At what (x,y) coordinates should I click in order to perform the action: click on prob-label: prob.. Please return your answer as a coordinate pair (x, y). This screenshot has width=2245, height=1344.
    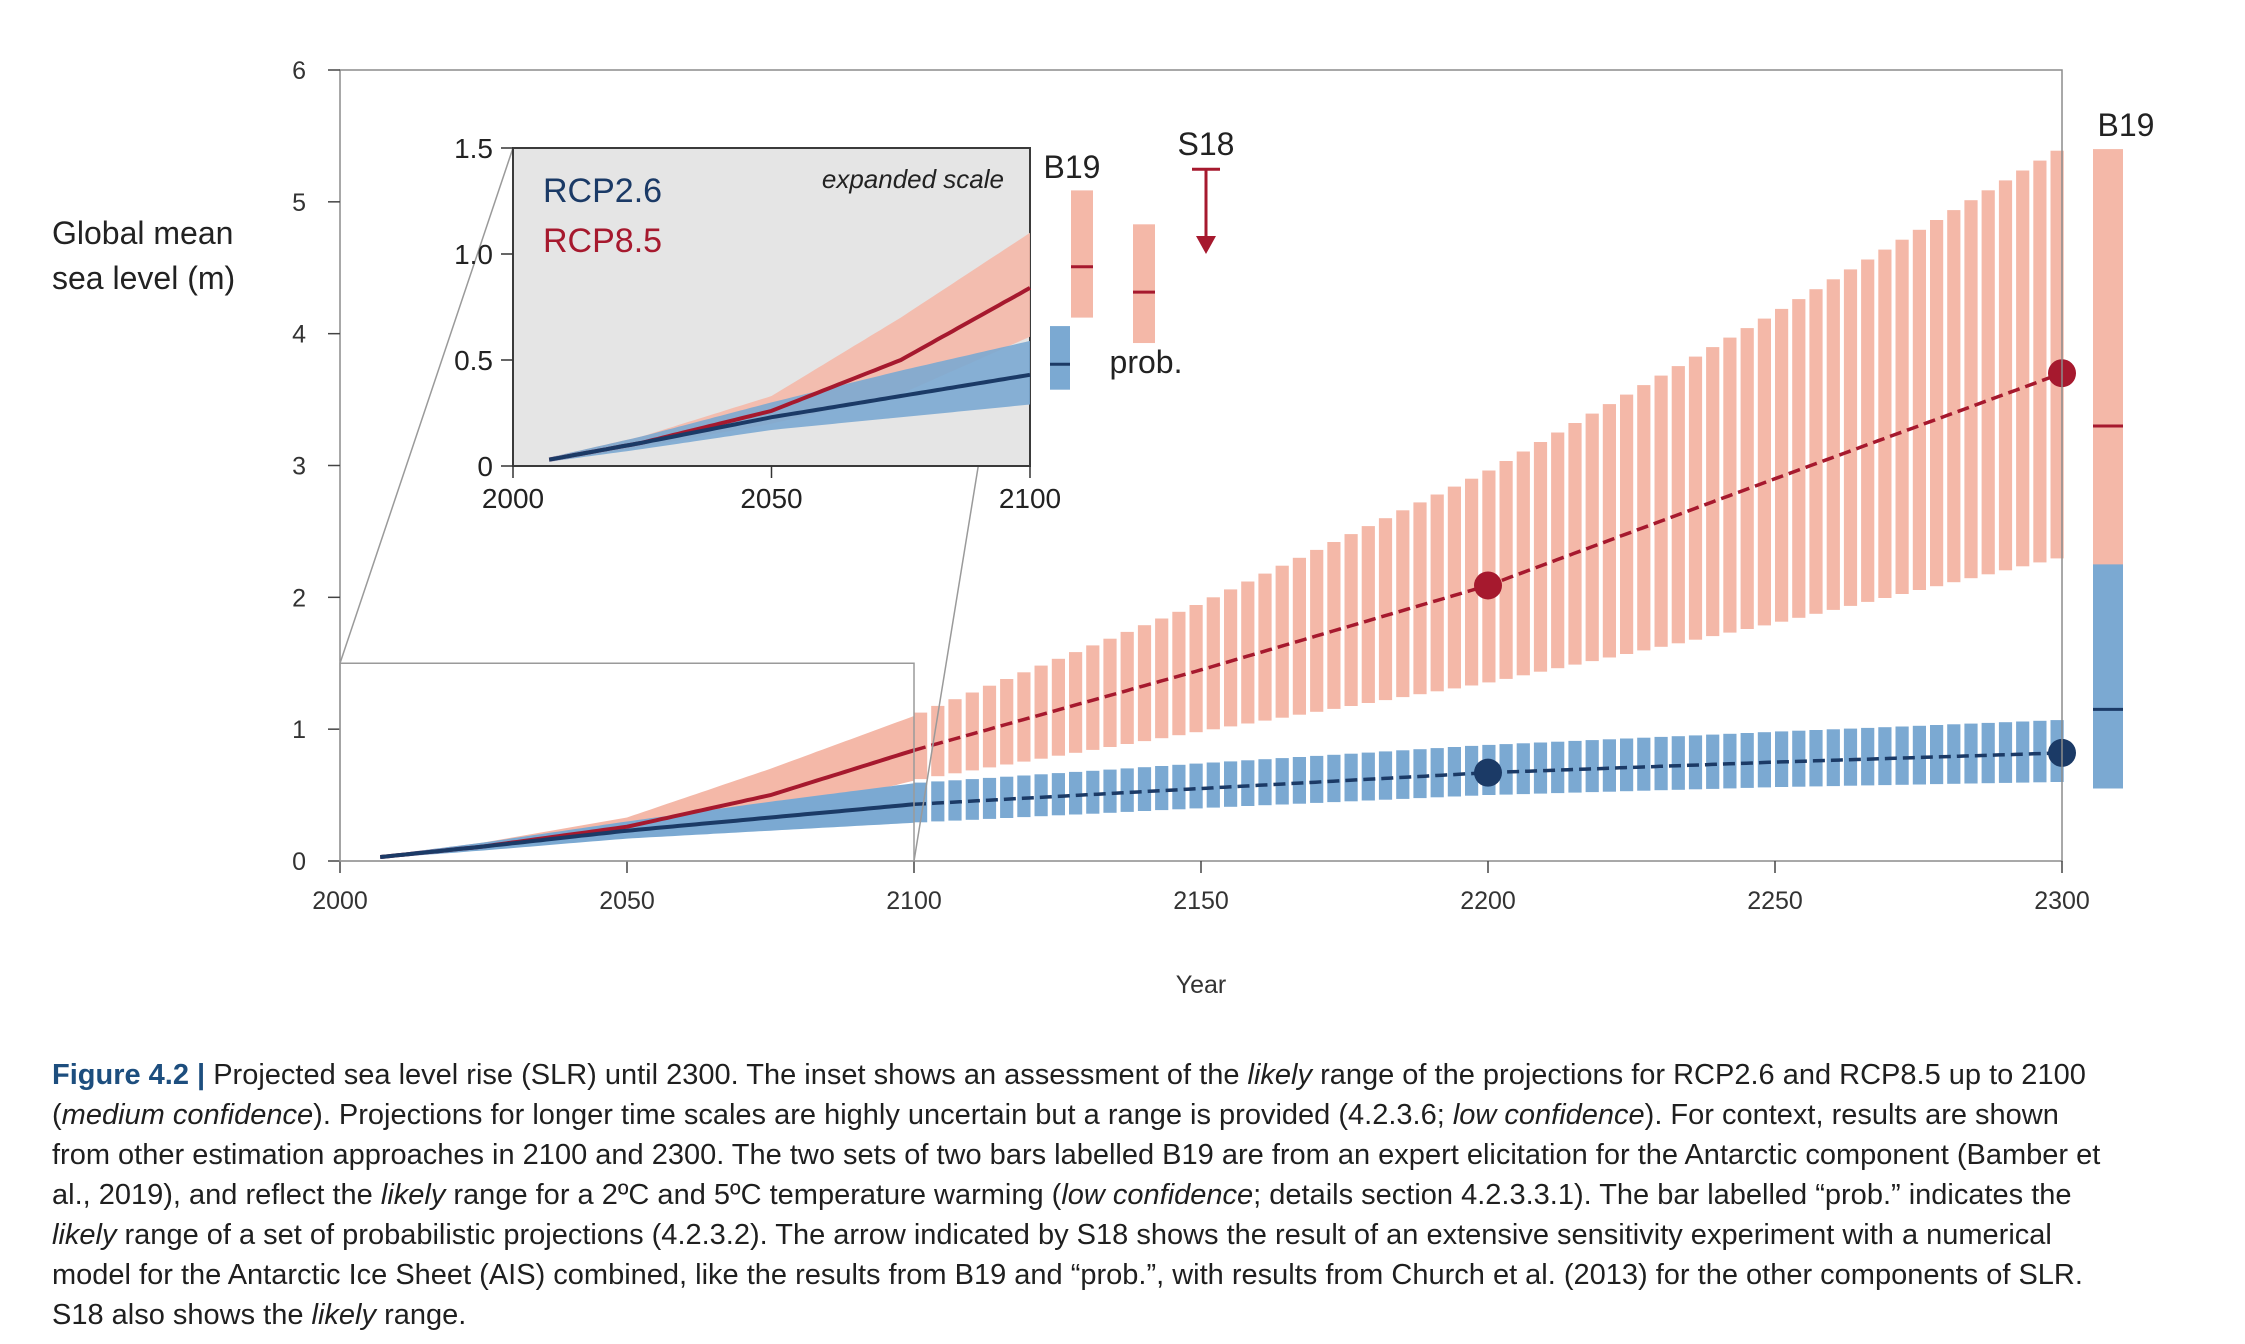
    Looking at the image, I should click on (1146, 362).